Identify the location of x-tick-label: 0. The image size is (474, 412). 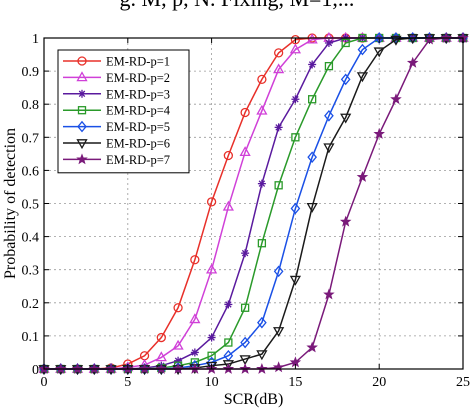
(44, 382).